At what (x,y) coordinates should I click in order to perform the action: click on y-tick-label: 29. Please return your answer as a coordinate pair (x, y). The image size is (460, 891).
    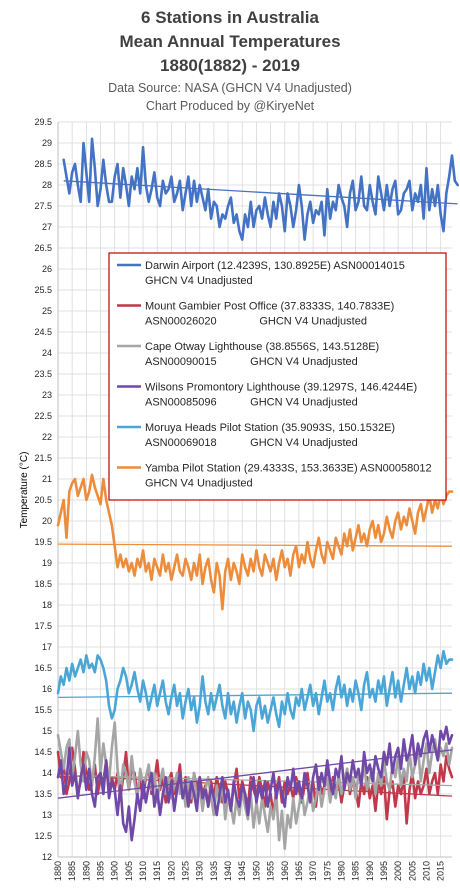
    Looking at the image, I should click on (47, 143).